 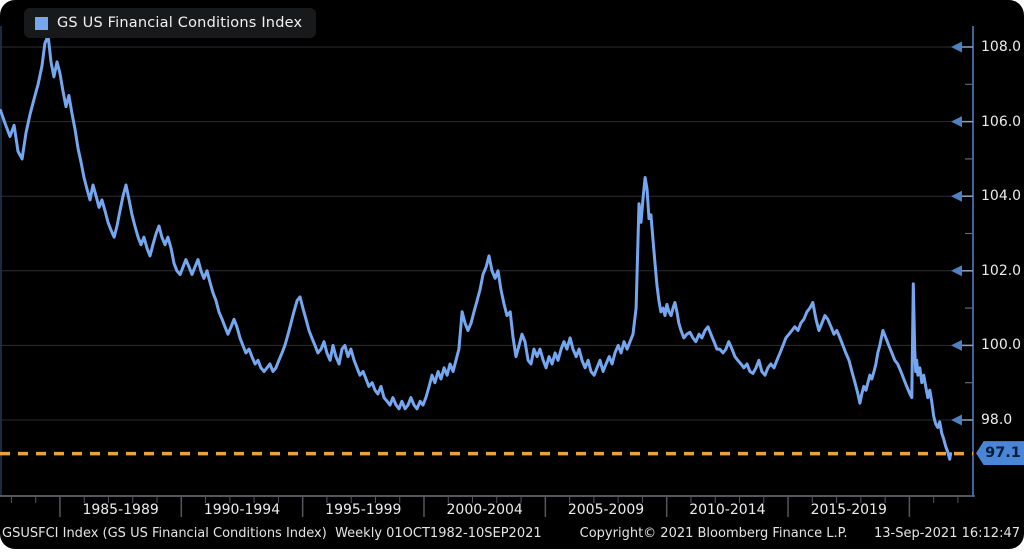 I want to click on last-value-badge: 97.1, so click(x=1000, y=453).